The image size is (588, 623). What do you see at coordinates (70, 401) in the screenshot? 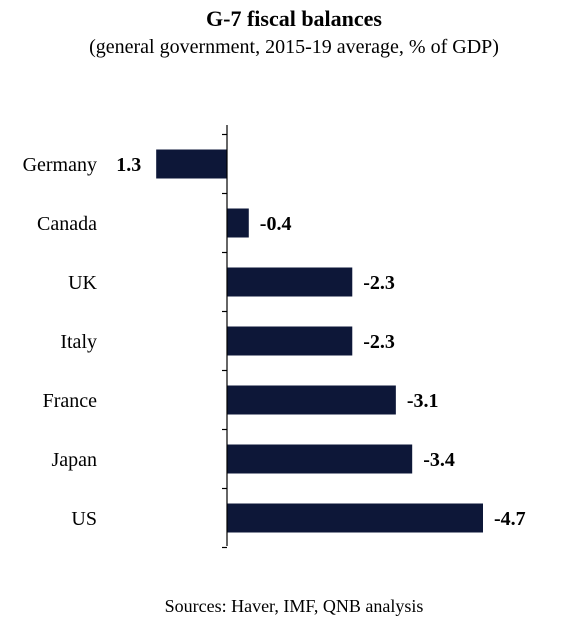
I see `category-label-france: France` at bounding box center [70, 401].